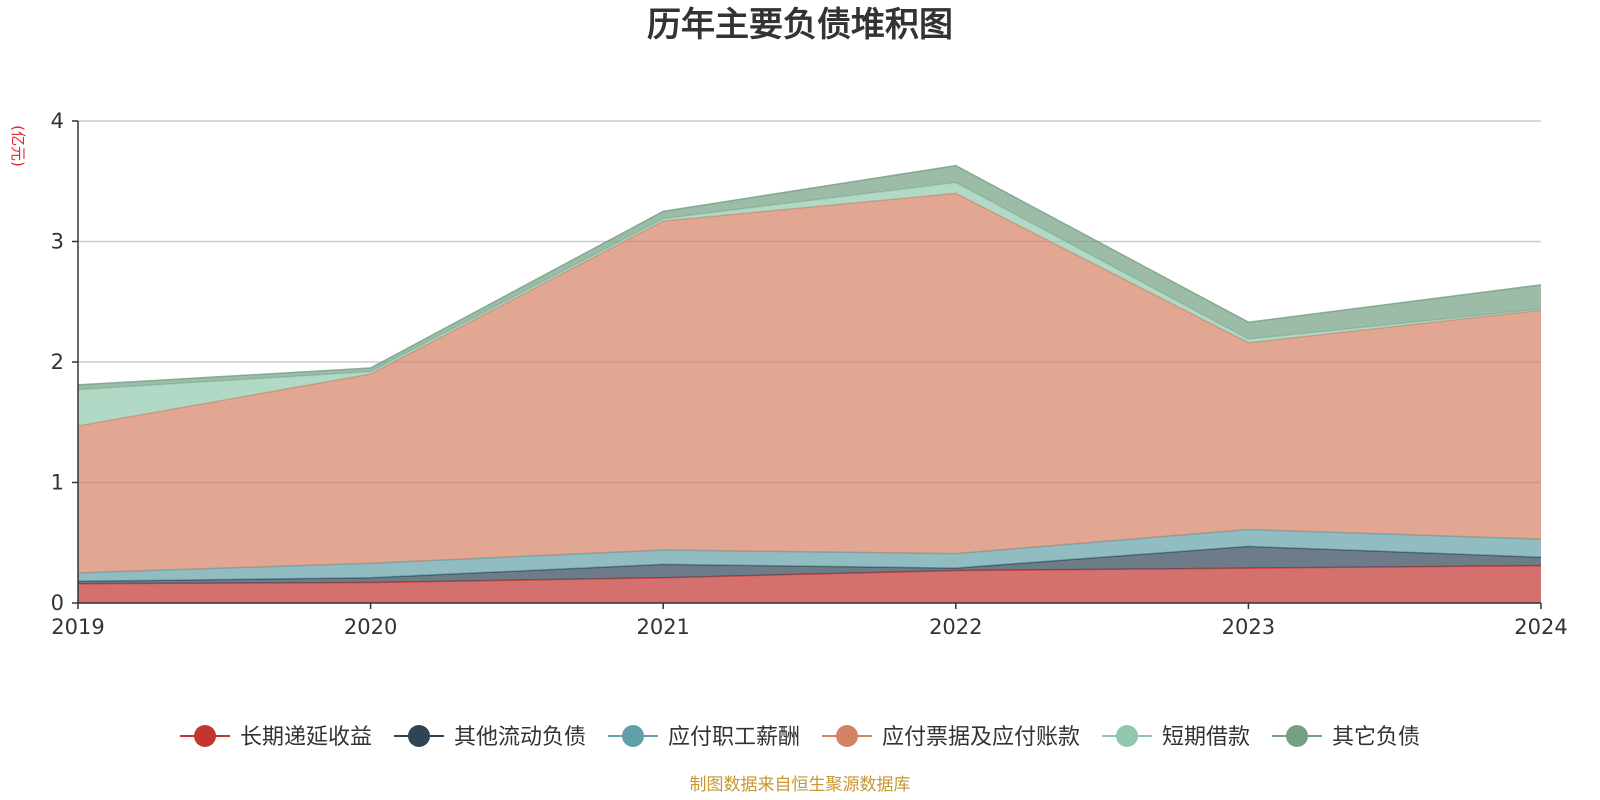 The height and width of the screenshot is (800, 1600). Describe the element at coordinates (1248, 627) in the screenshot. I see `x-tick-label-2023: 2023` at that location.